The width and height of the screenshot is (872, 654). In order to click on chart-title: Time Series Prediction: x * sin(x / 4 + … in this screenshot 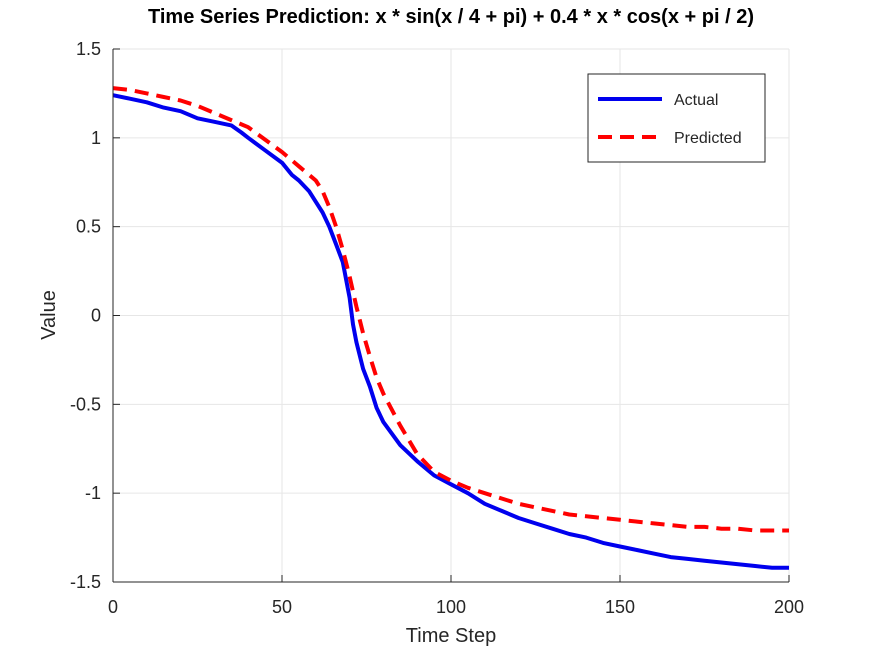, I will do `click(451, 17)`.